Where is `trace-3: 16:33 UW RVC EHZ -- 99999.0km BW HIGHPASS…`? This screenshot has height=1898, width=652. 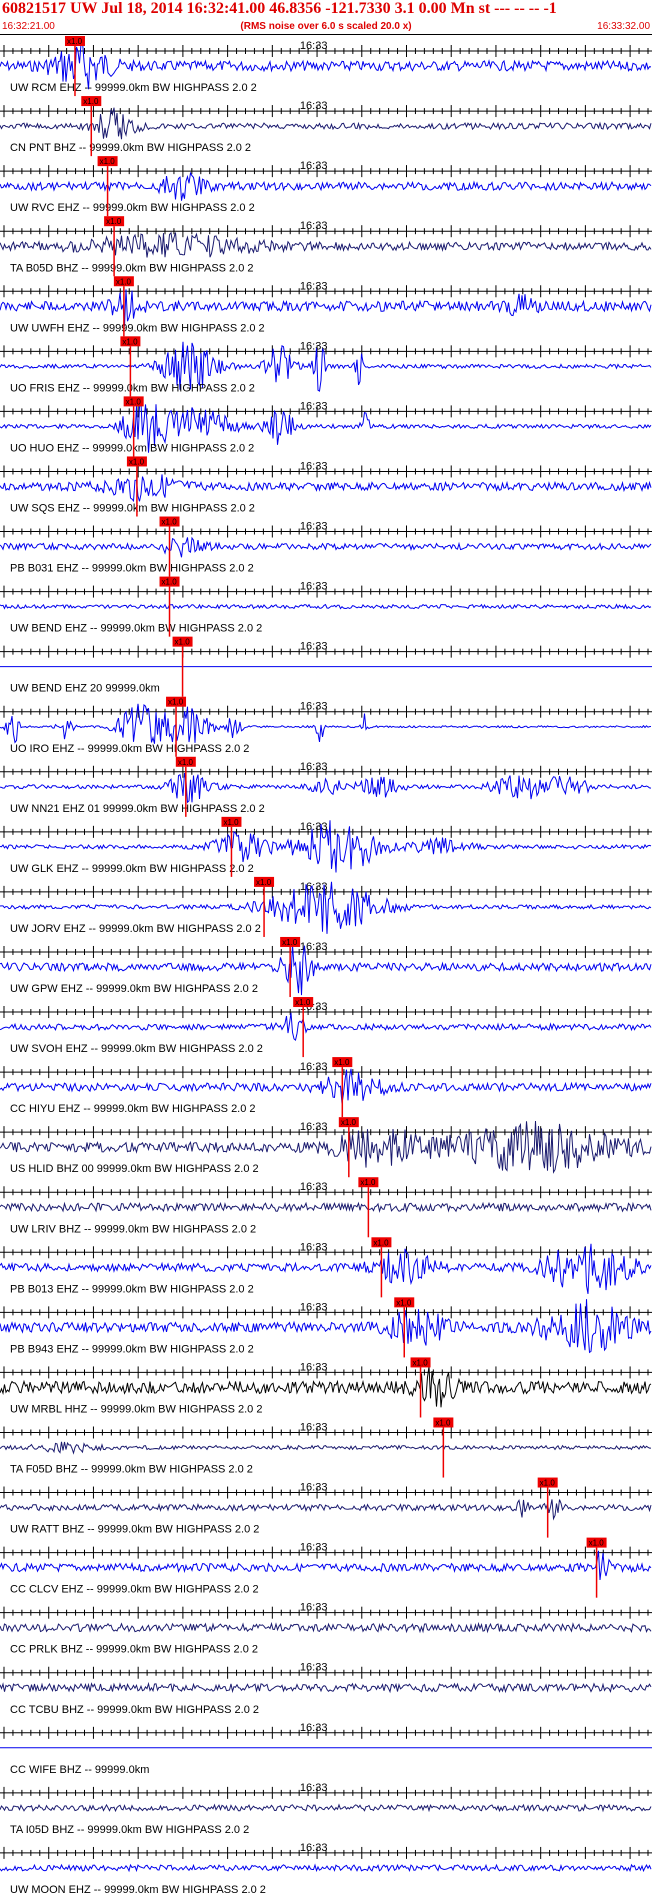 trace-3: 16:33 UW RVC EHZ -- 99999.0km BW HIGHPASS… is located at coordinates (326, 186).